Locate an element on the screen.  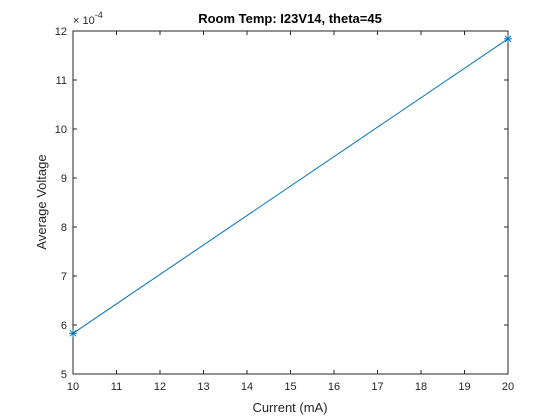
y-axis-exponent: × 10⁻⁴ is located at coordinates (88, 18).